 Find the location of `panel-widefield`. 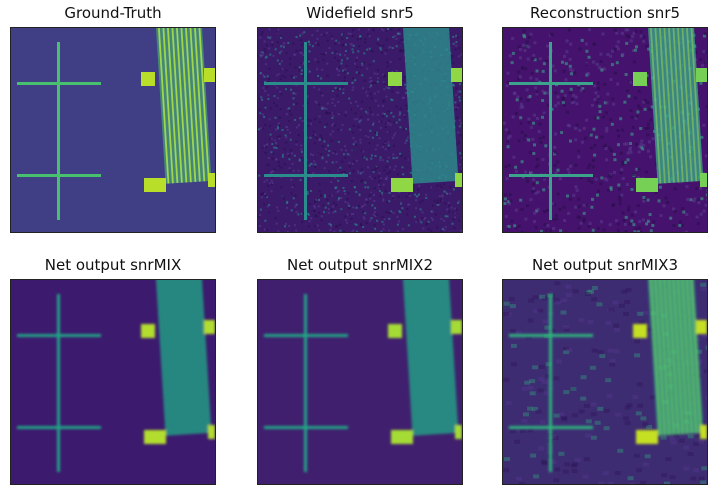

panel-widefield is located at coordinates (360, 130).